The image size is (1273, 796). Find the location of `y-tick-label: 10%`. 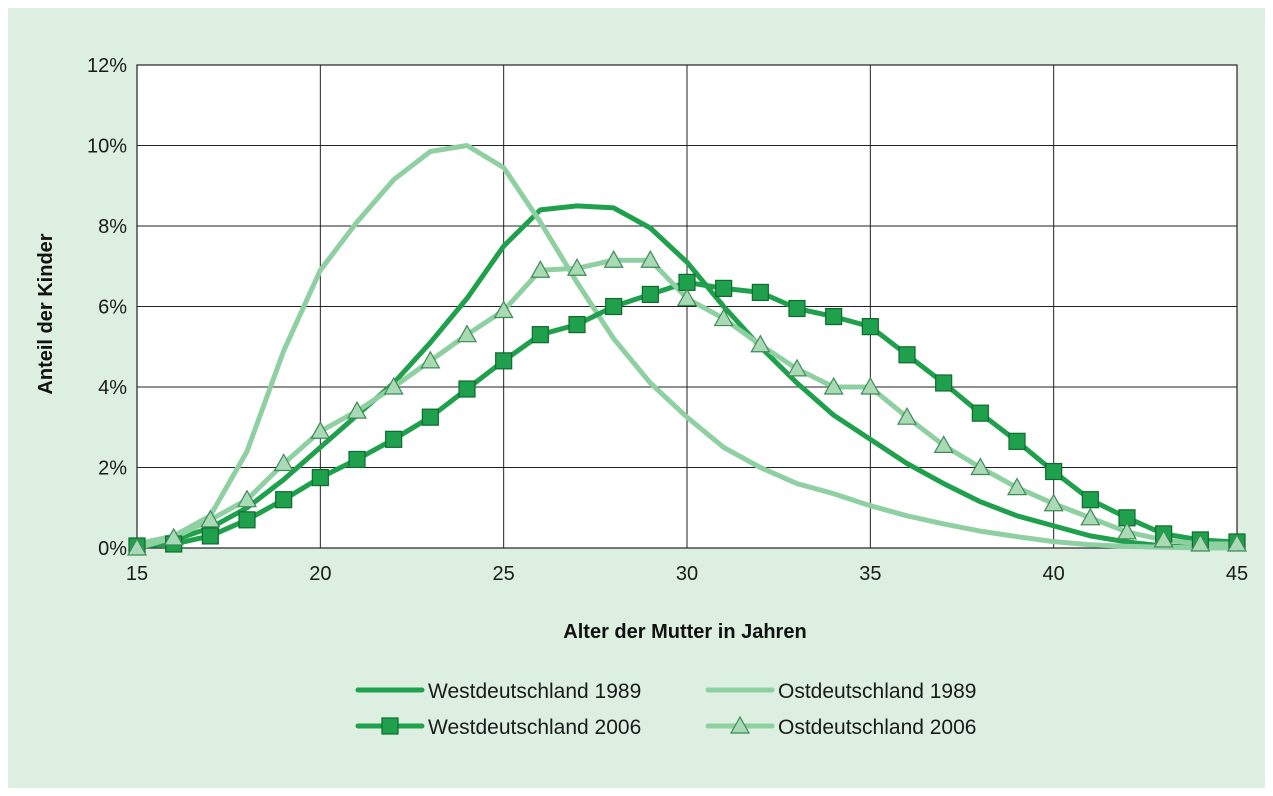

y-tick-label: 10% is located at coordinates (107, 147).